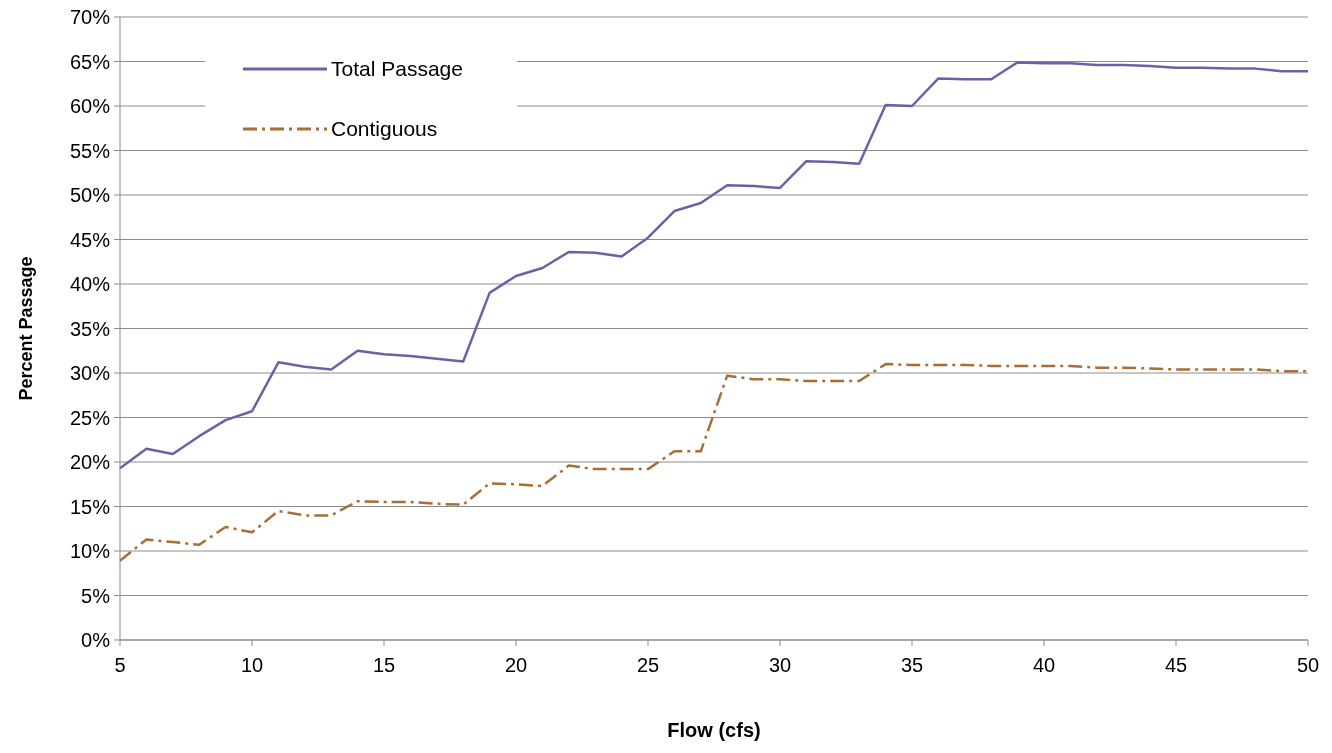 The image size is (1332, 753). What do you see at coordinates (90, 195) in the screenshot?
I see `y-tick-label: 50%` at bounding box center [90, 195].